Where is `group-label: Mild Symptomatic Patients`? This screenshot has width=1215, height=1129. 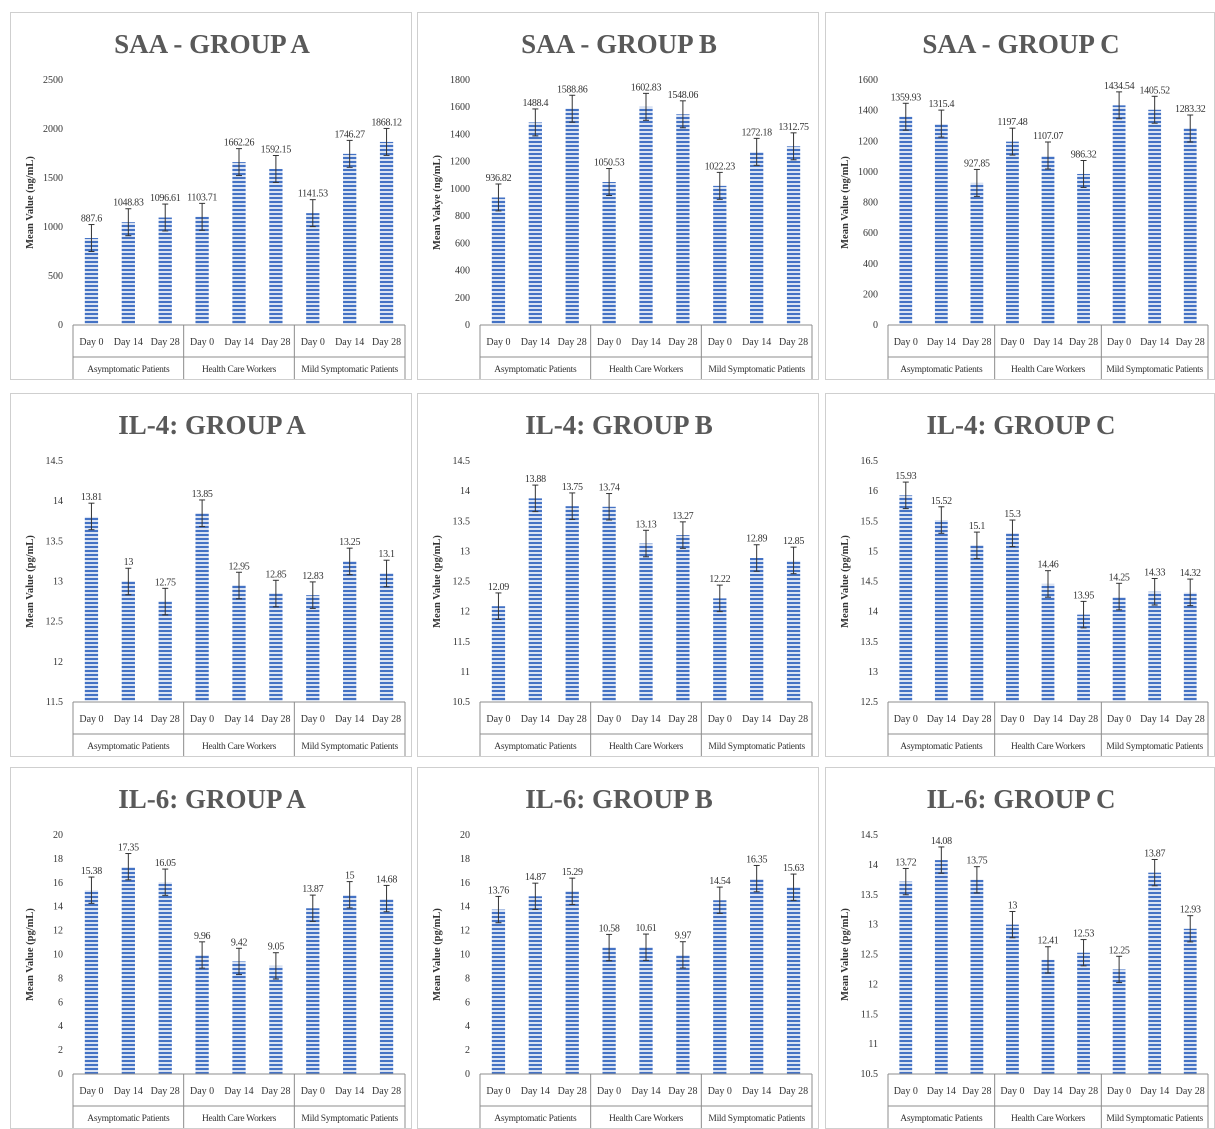 group-label: Mild Symptomatic Patients is located at coordinates (756, 370).